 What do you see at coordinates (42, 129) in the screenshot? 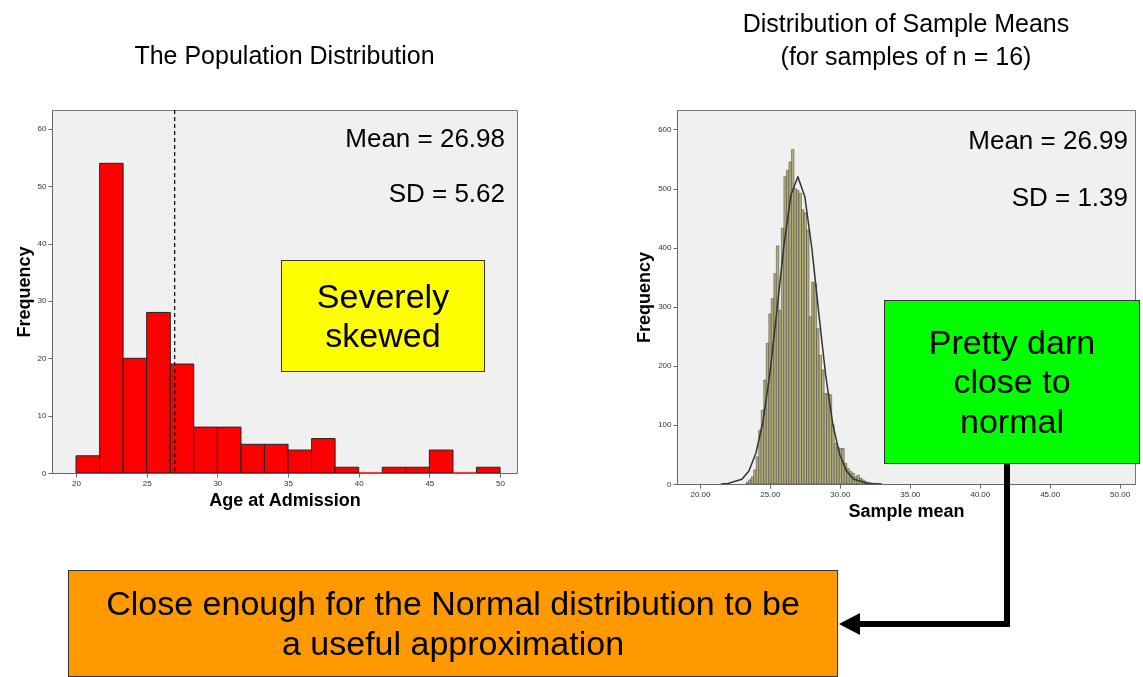
I see `y-tick-label: 60` at bounding box center [42, 129].